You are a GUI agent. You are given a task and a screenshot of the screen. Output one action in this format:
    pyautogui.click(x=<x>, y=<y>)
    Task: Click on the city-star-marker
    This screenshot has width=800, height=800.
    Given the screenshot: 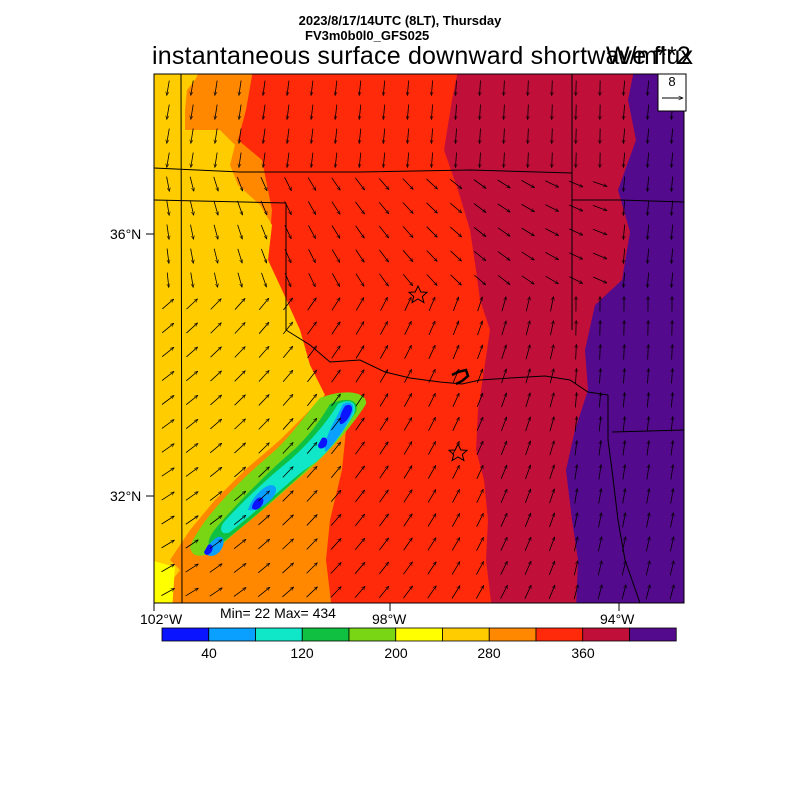 What is the action you would take?
    pyautogui.click(x=458, y=452)
    